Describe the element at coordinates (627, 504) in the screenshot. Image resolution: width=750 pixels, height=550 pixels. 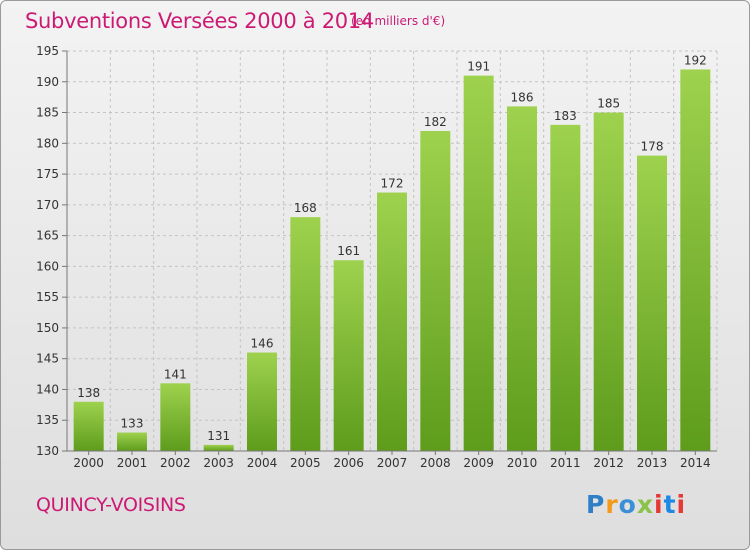
I see `logo-letter: o` at that location.